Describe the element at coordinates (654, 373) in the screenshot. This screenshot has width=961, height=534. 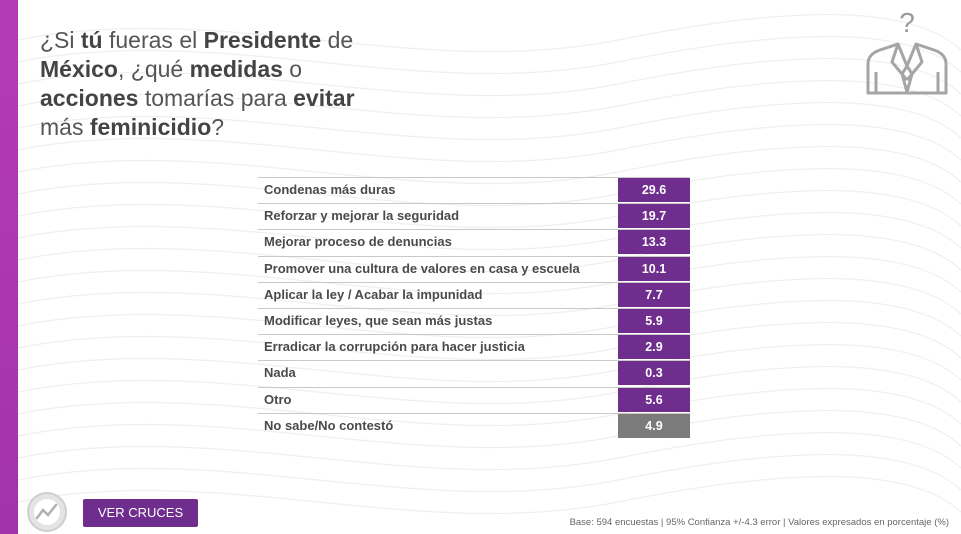
I see `result-value: 0.3` at that location.